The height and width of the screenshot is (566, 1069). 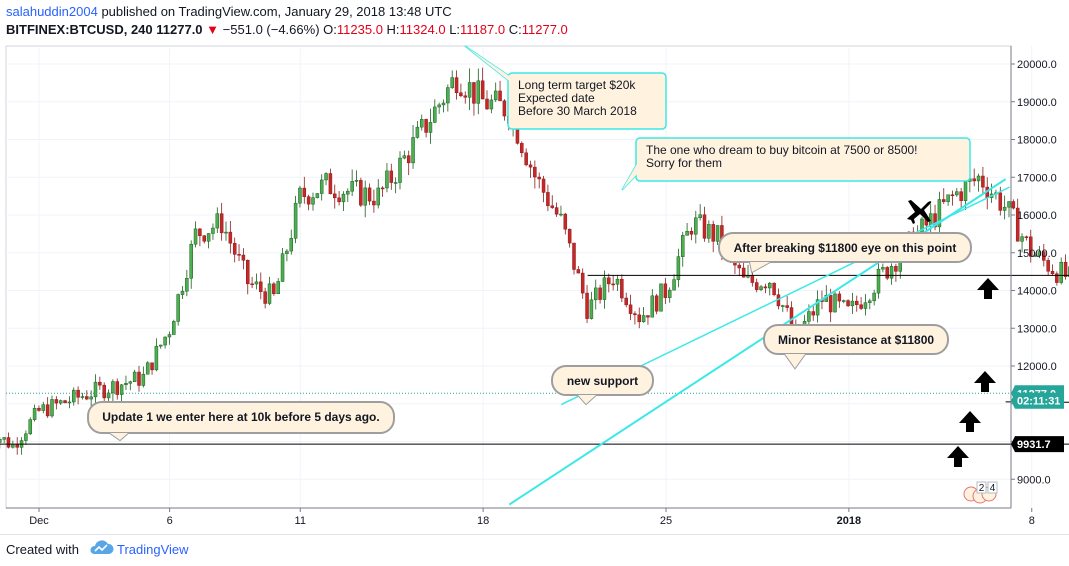 What do you see at coordinates (1037, 329) in the screenshot?
I see `y-tick-label: 13000.0` at bounding box center [1037, 329].